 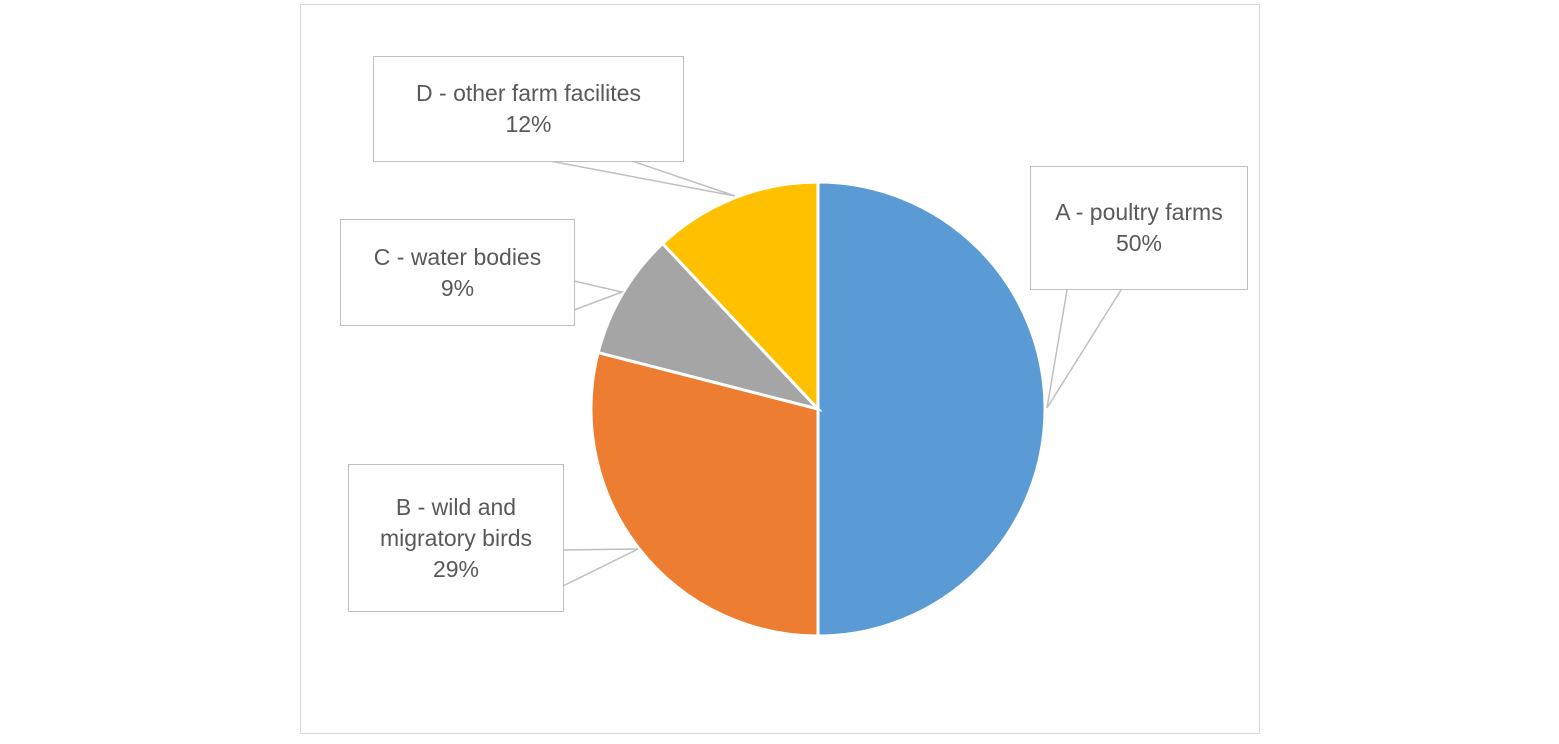 I want to click on value-label: 50%, so click(x=1139, y=243).